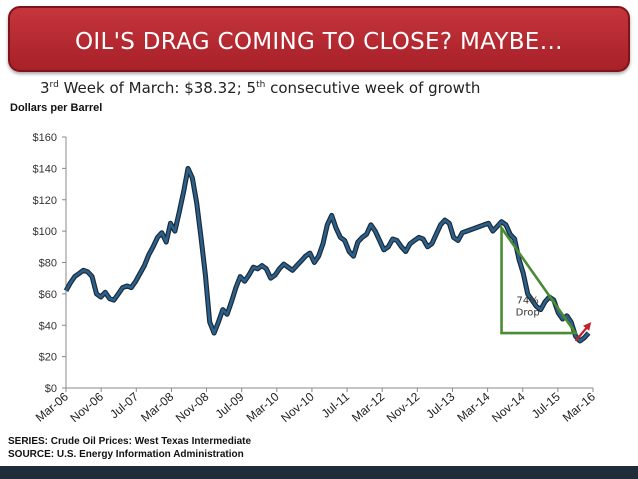  Describe the element at coordinates (579, 406) in the screenshot. I see `x-tick-label: Mar-16` at that location.